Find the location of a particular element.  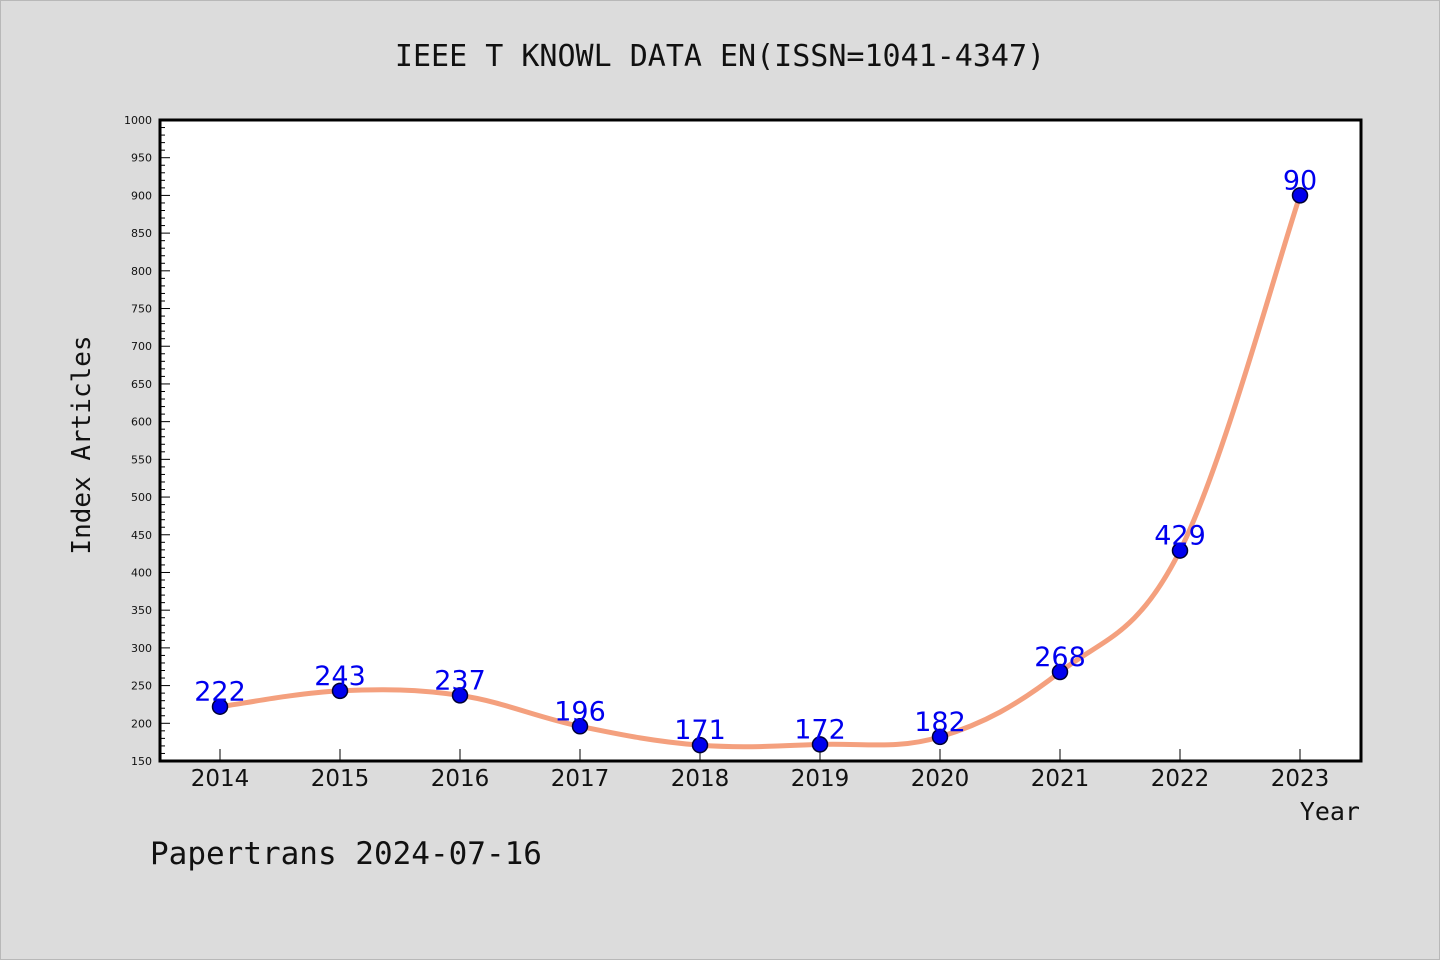

y-tick-label: 600 is located at coordinates (141, 422).